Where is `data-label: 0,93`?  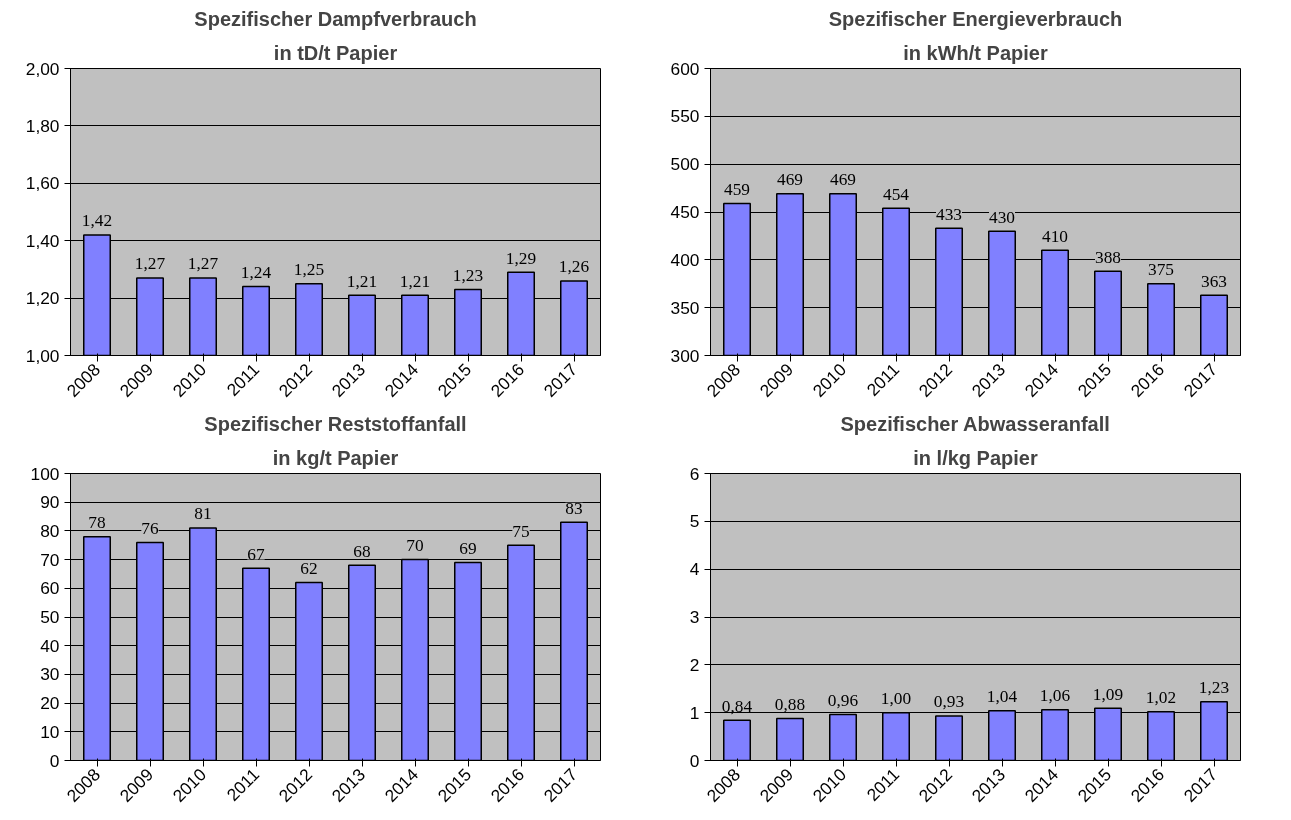 data-label: 0,93 is located at coordinates (949, 702).